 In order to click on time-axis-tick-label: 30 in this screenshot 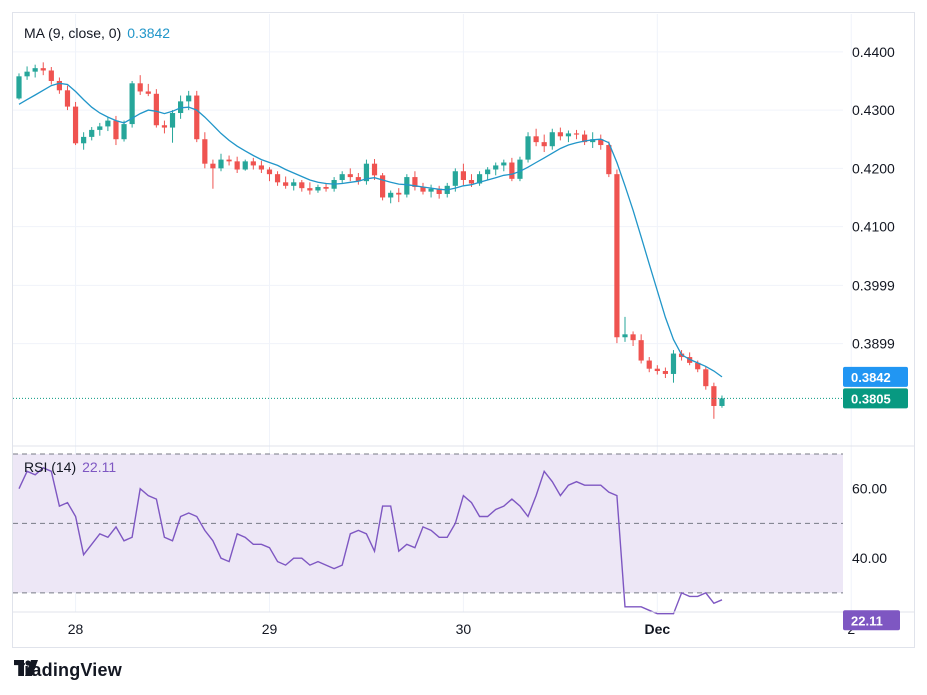, I will do `click(464, 629)`.